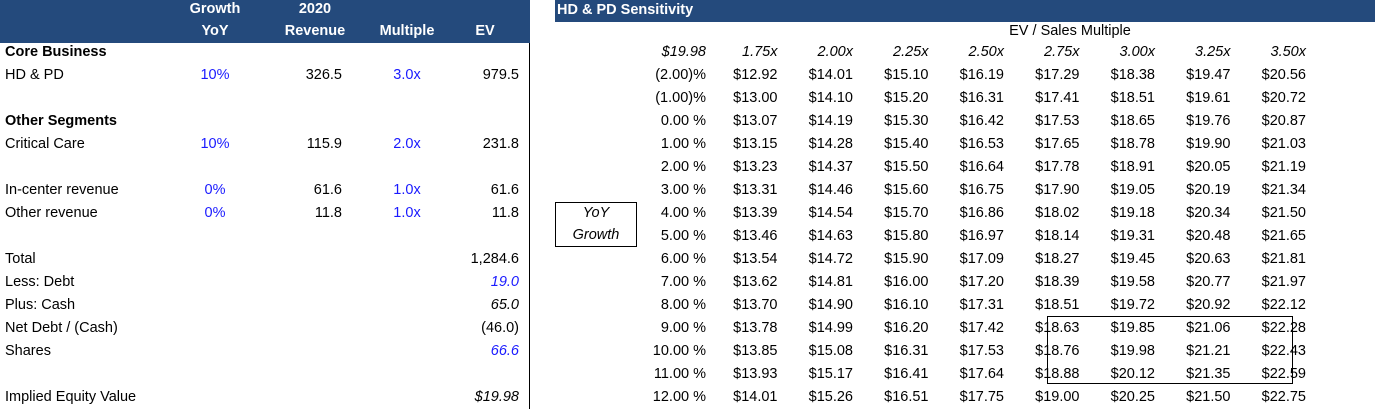 The height and width of the screenshot is (409, 1375). I want to click on sensitivity-cell: $15.70, so click(906, 213).